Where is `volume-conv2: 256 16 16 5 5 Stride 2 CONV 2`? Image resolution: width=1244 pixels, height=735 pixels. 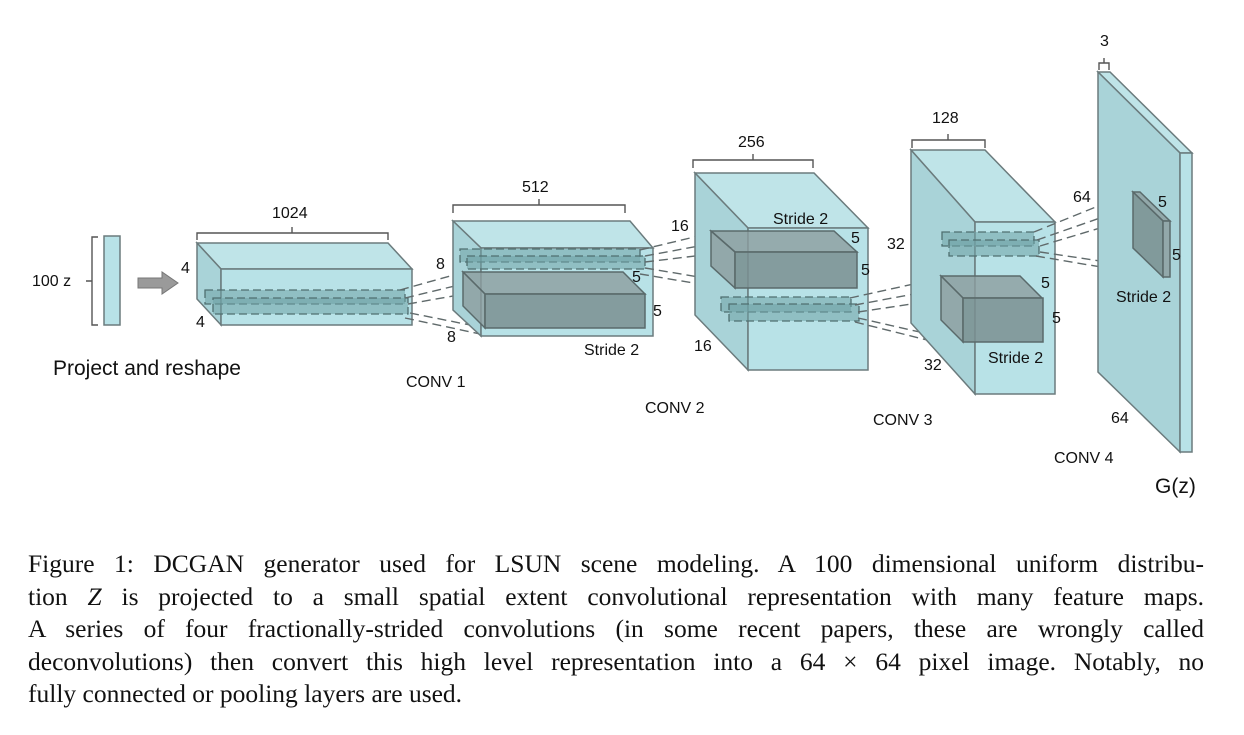 volume-conv2: 256 16 16 5 5 Stride 2 CONV 2 is located at coordinates (757, 275).